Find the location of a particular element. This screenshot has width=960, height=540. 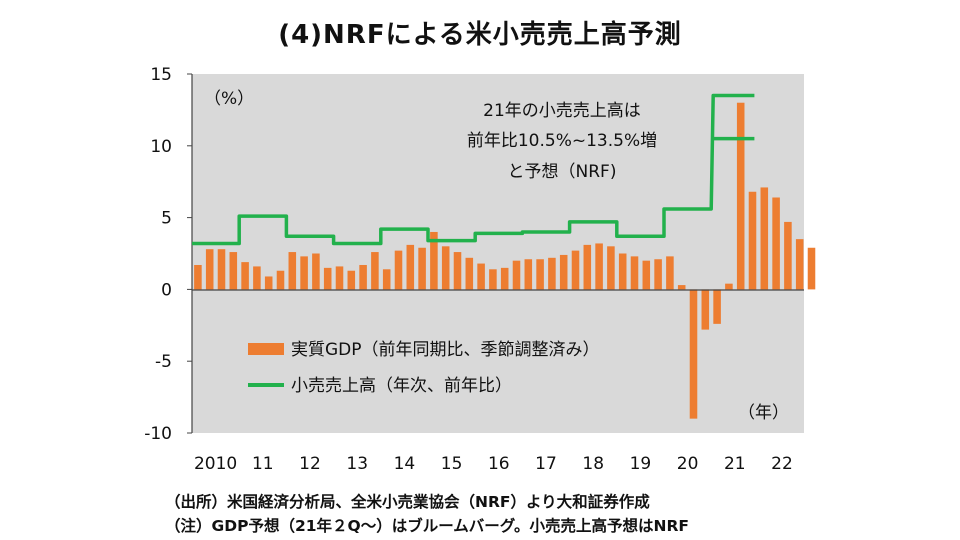

legend-bar-swatch is located at coordinates (266, 349).